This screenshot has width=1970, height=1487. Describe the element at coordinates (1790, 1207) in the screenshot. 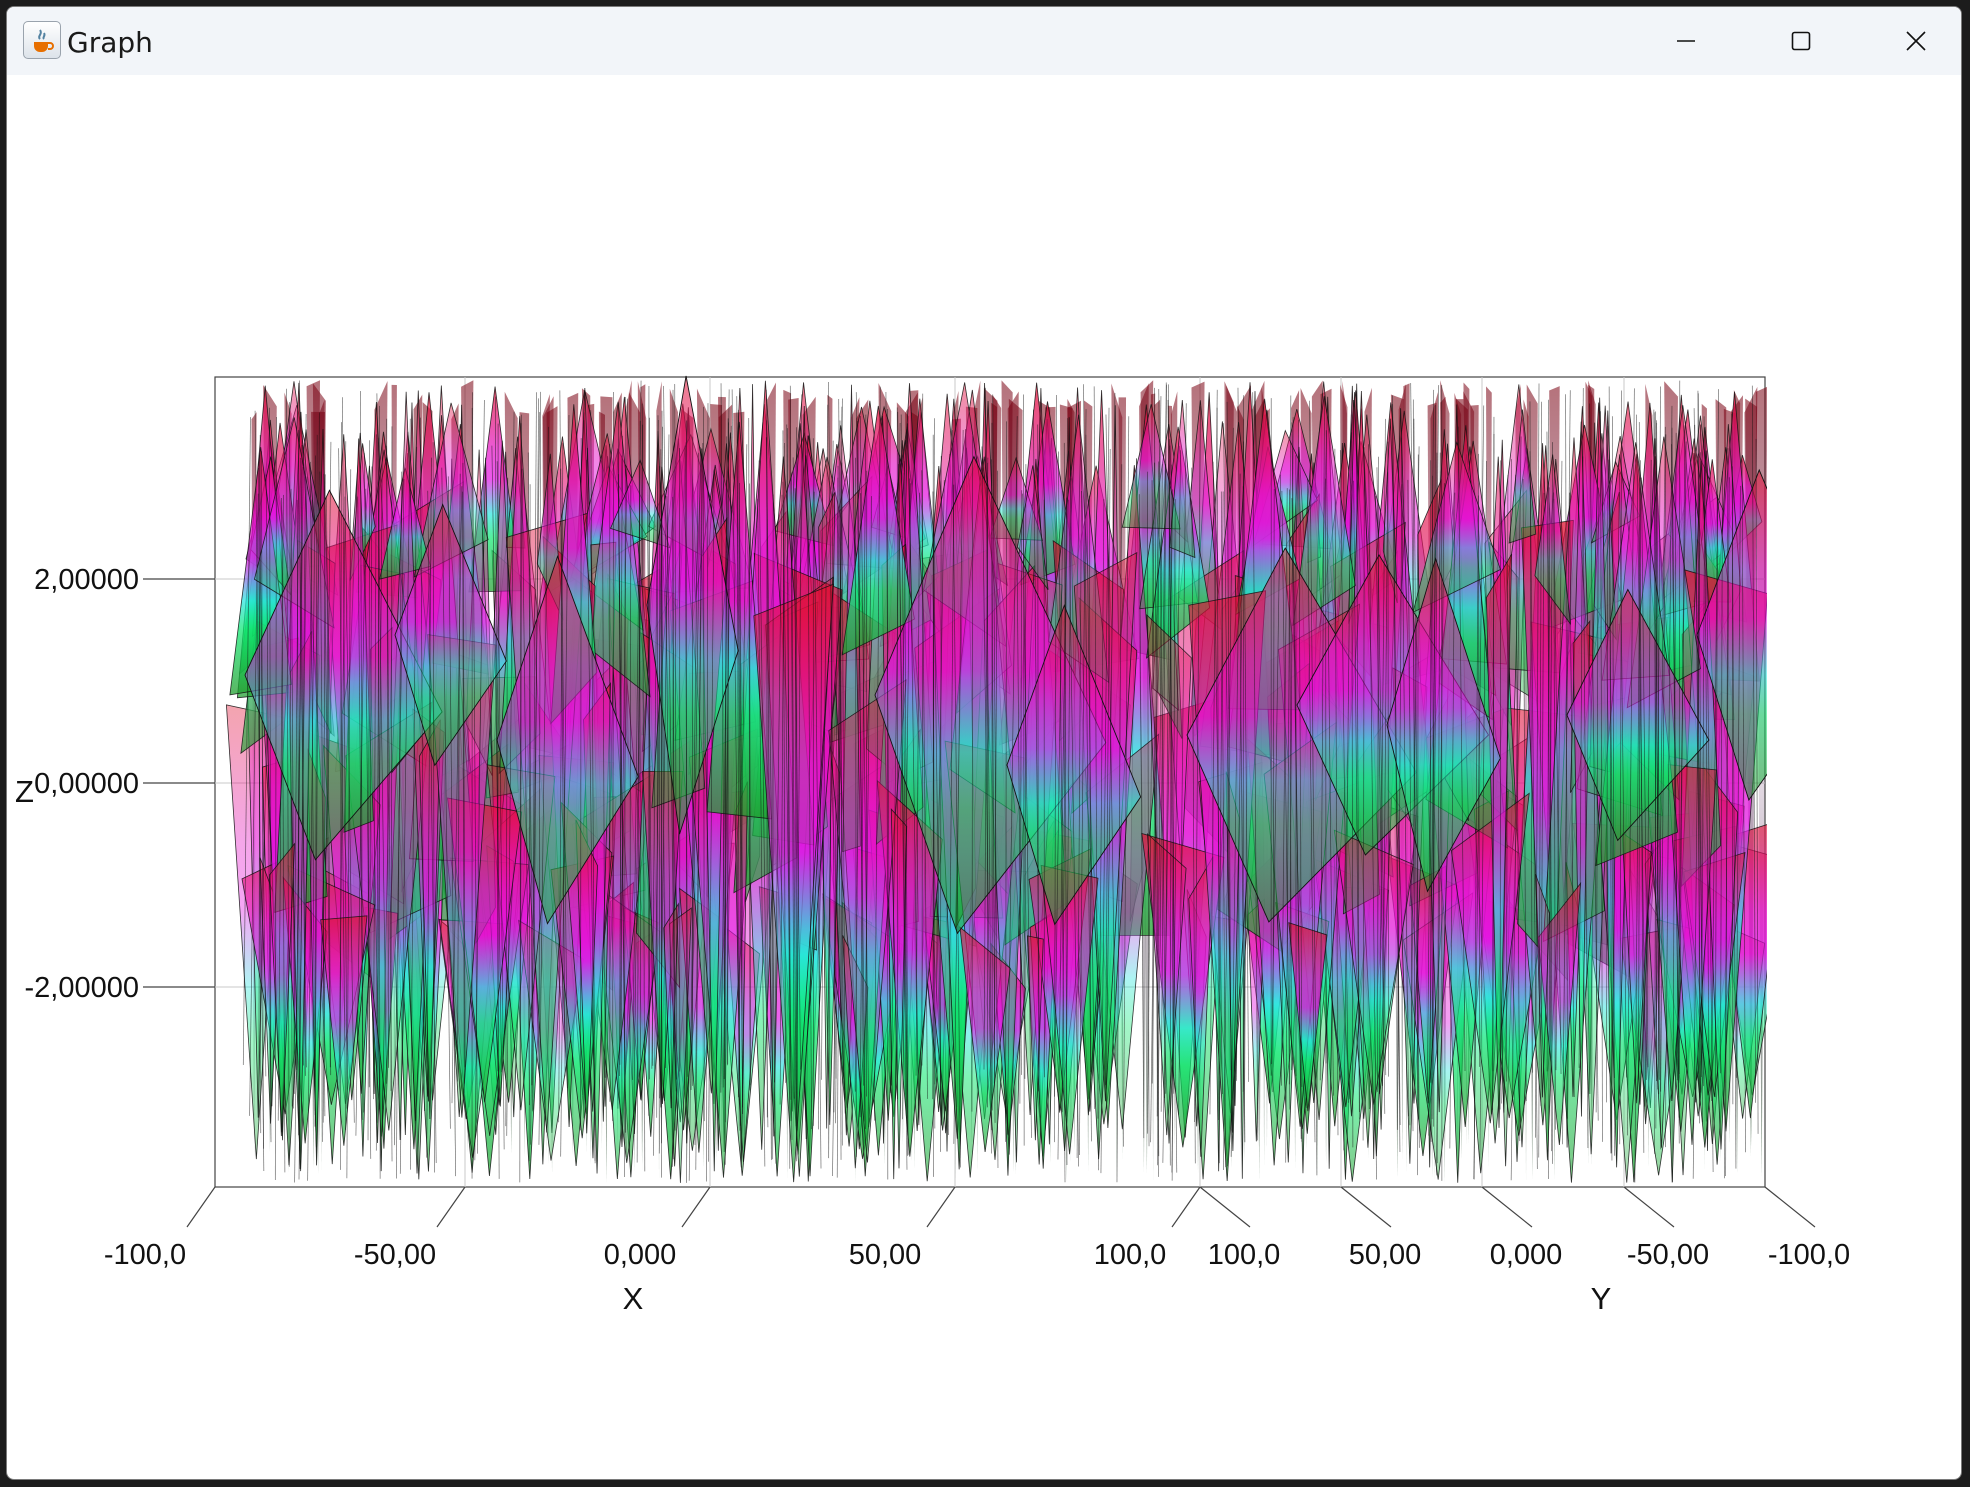

I see `y-tick` at that location.